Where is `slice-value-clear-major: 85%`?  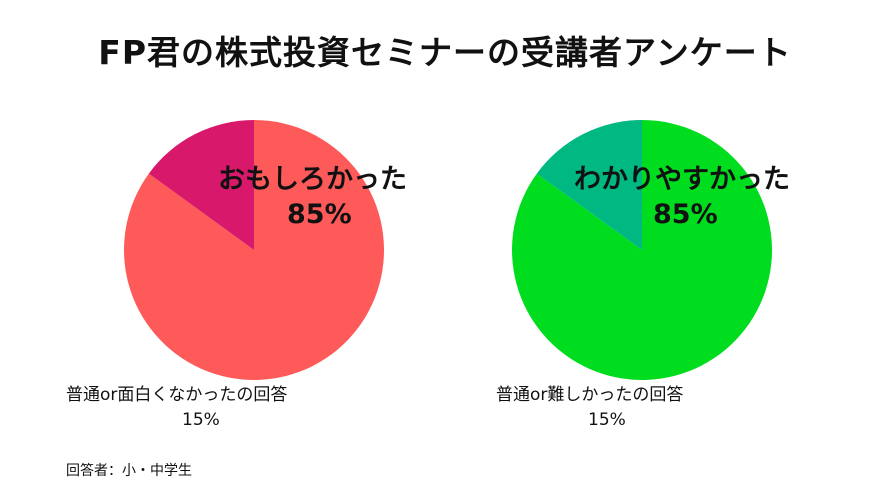 slice-value-clear-major: 85% is located at coordinates (685, 214).